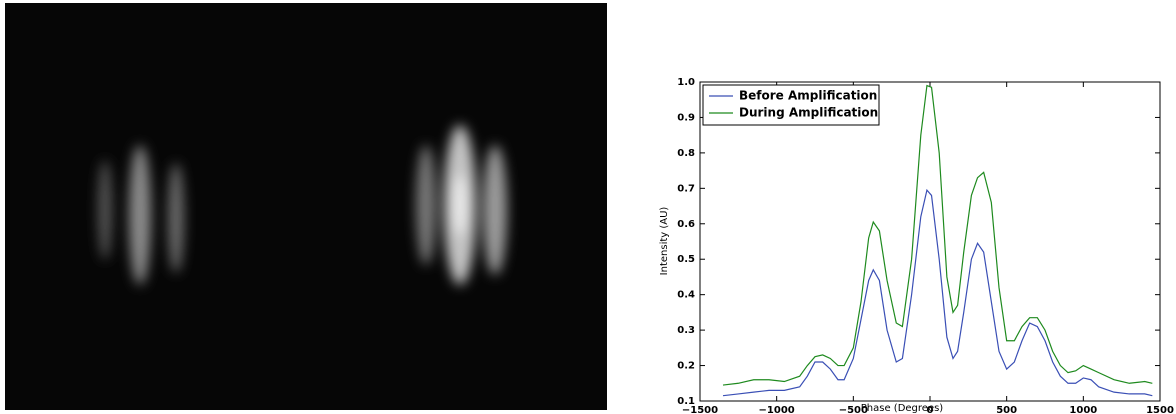  Describe the element at coordinates (686, 259) in the screenshot. I see `y-tick-label: 0.5` at that location.